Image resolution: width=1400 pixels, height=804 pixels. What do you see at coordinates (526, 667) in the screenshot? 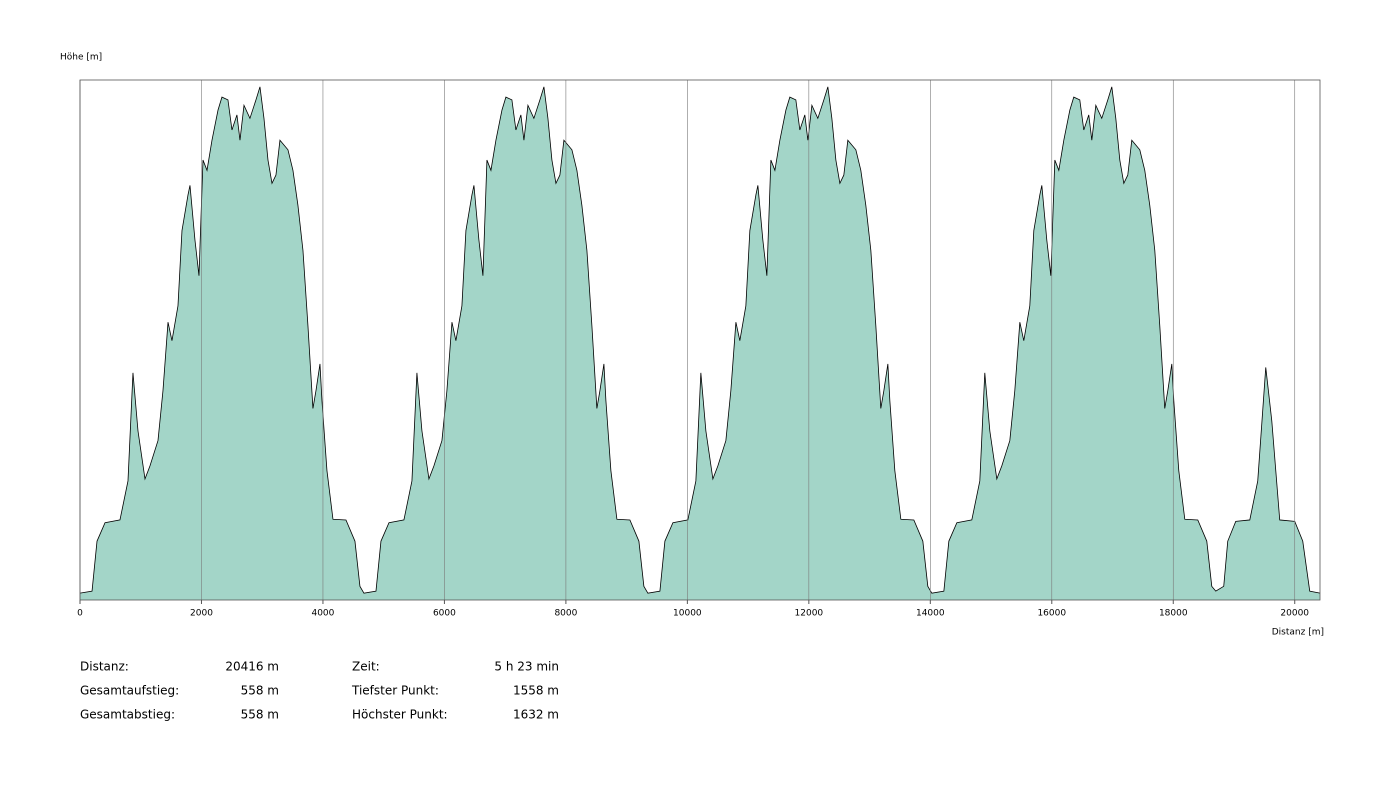
I see `stat-value: 5 h 23 min` at bounding box center [526, 667].